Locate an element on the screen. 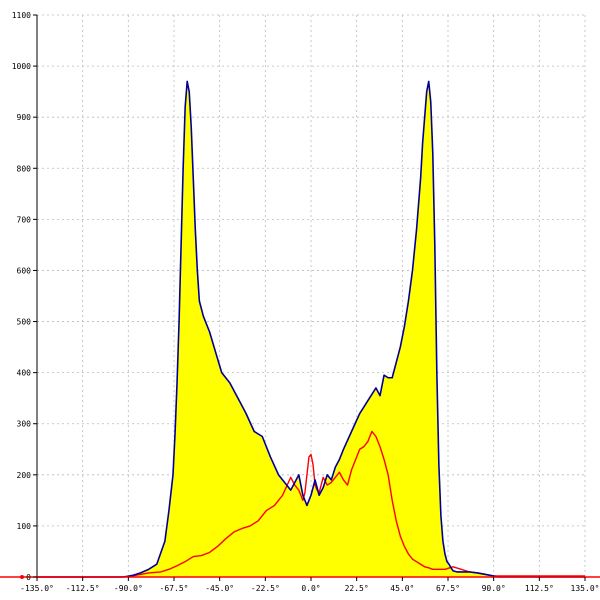 The height and width of the screenshot is (600, 600). x-tick-label: 0.0° is located at coordinates (310, 588).